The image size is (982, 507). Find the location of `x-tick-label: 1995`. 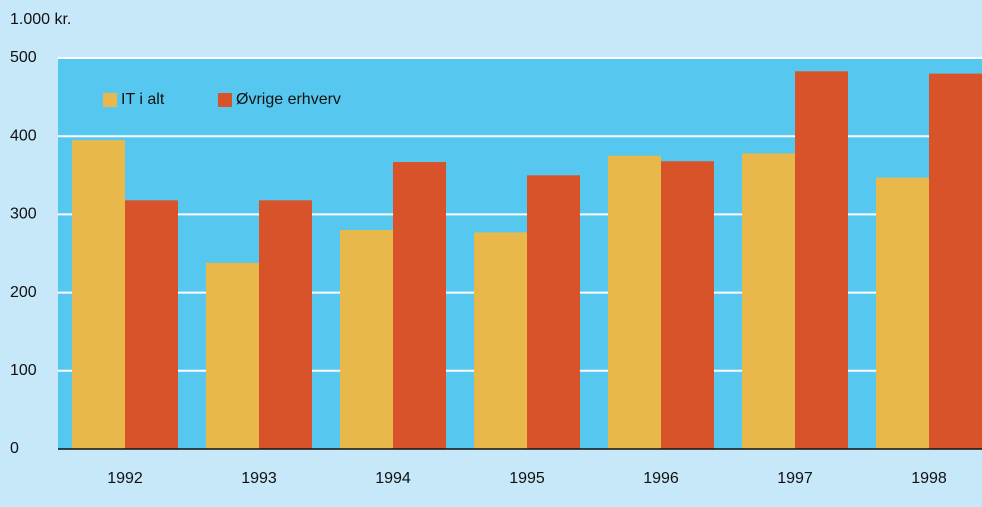

x-tick-label: 1995 is located at coordinates (527, 478).